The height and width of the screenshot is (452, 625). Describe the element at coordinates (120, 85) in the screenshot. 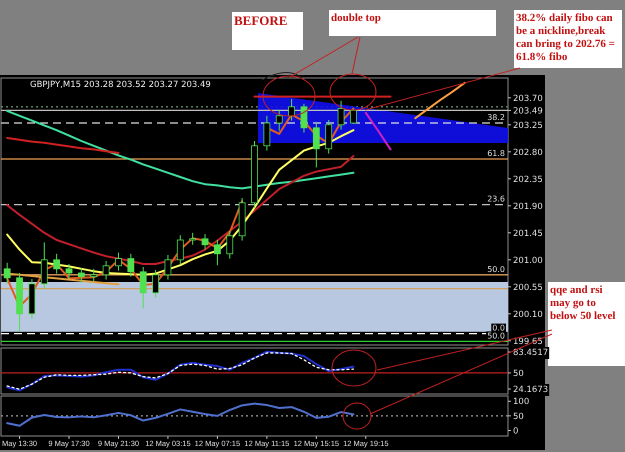

I see `chart-title: GBPJPY,M15 203.28 203.52 203.27 203.49` at that location.